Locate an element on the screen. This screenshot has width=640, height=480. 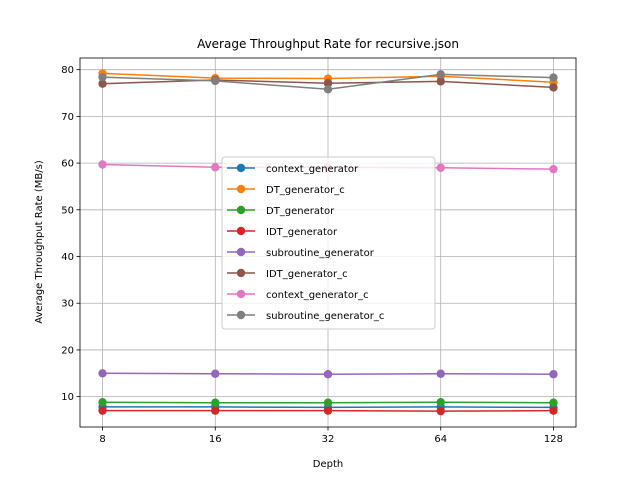
x-axis-ticks: 8 16 32 64 128 is located at coordinates (331, 436).